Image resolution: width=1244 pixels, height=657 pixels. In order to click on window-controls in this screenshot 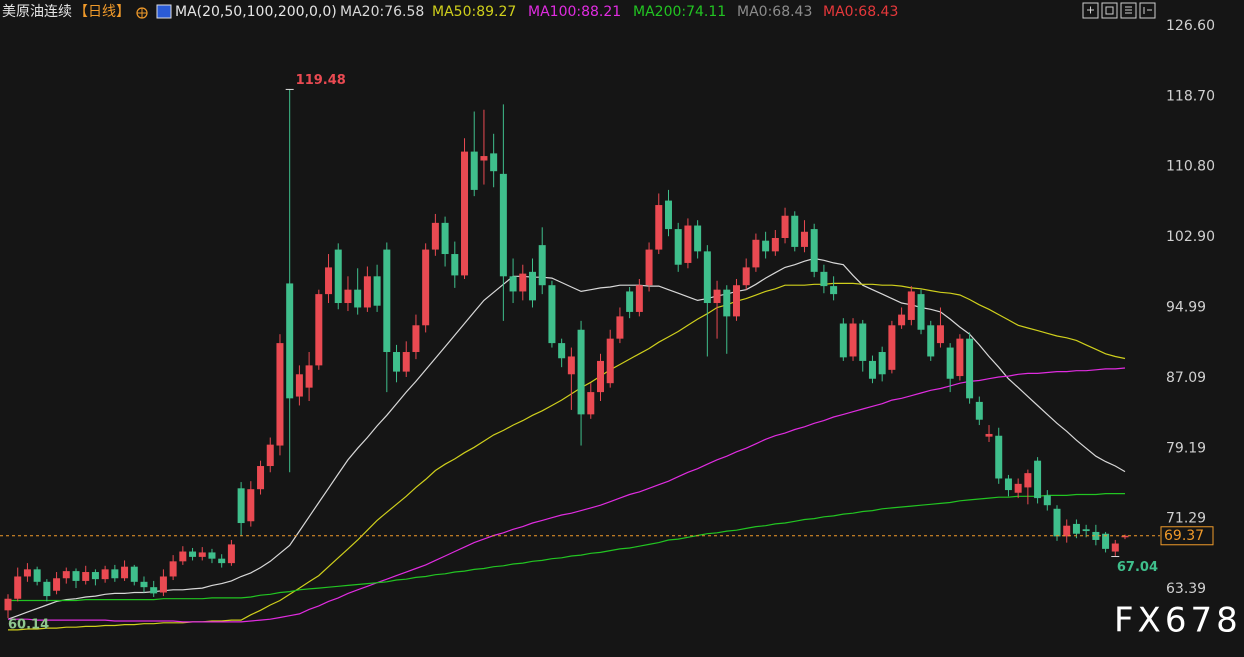, I will do `click(1119, 10)`.